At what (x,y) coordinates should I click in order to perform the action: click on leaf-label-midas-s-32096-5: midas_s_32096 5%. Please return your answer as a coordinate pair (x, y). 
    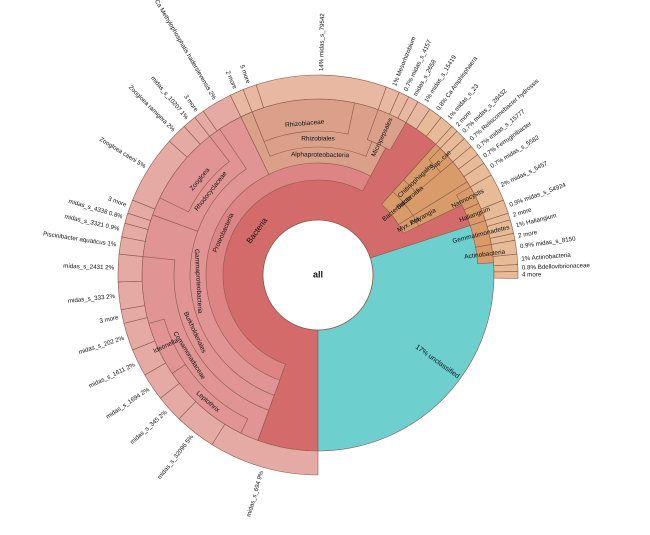
    Looking at the image, I should click on (175, 457).